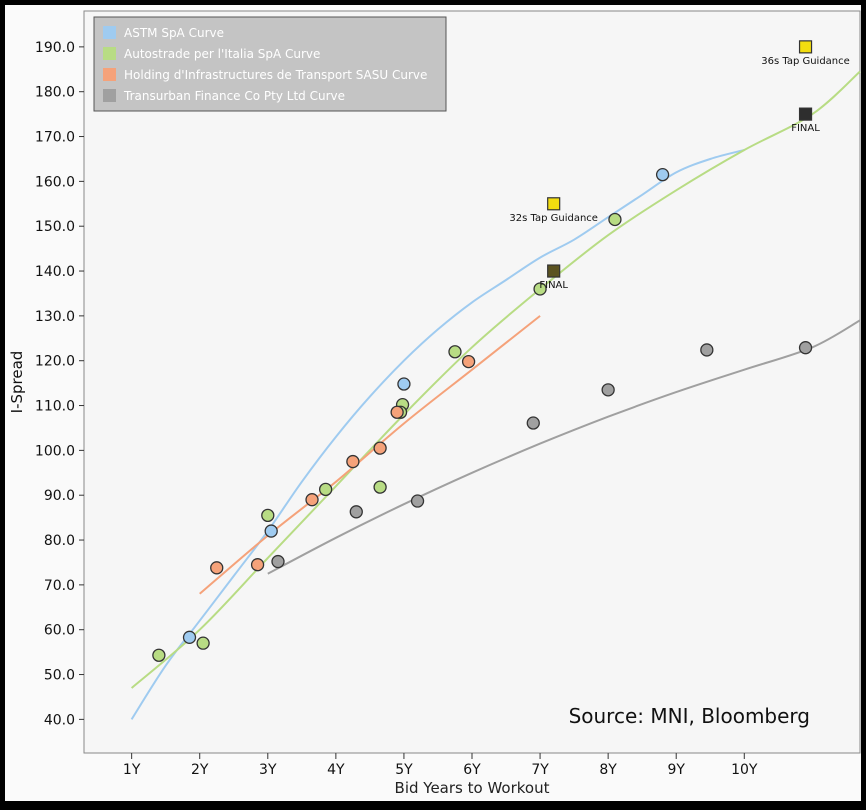  What do you see at coordinates (744, 770) in the screenshot?
I see `x-tick-label: 10Y` at bounding box center [744, 770].